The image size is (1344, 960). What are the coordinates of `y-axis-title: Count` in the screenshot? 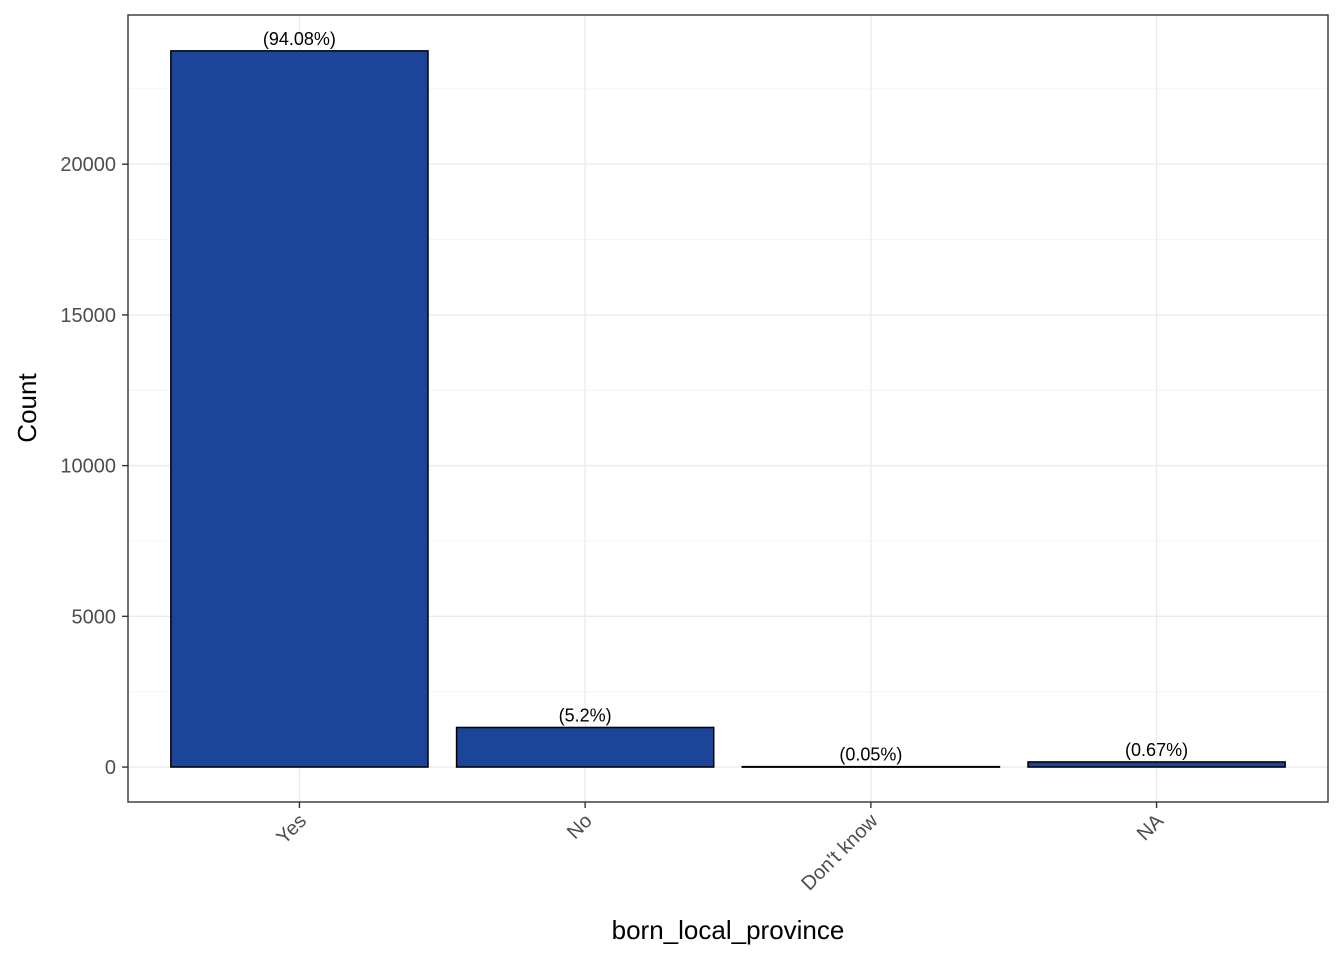 It's located at (27, 408).